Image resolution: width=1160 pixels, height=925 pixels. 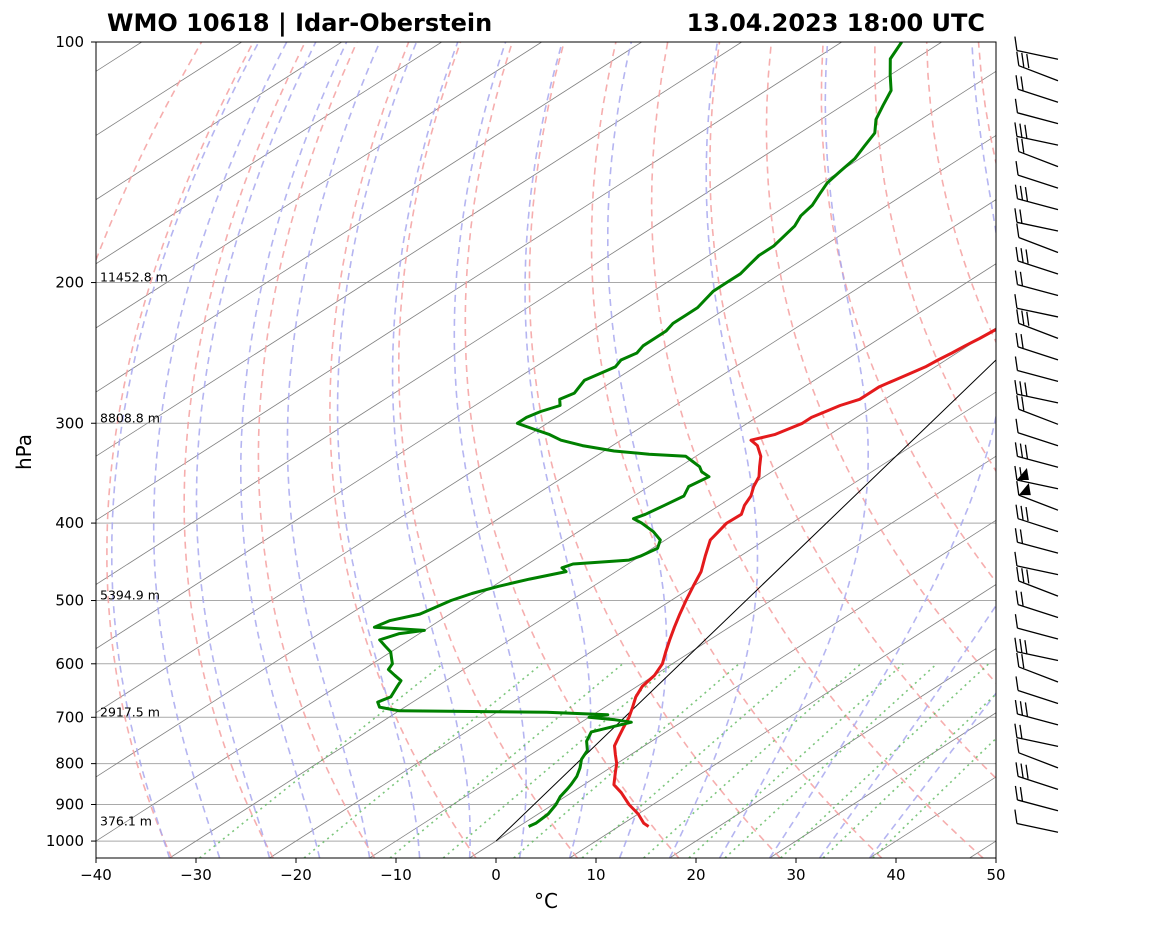 What do you see at coordinates (836, 23) in the screenshot?
I see `chart-title-datetime: 13.04.2023 18:00 UTC` at bounding box center [836, 23].